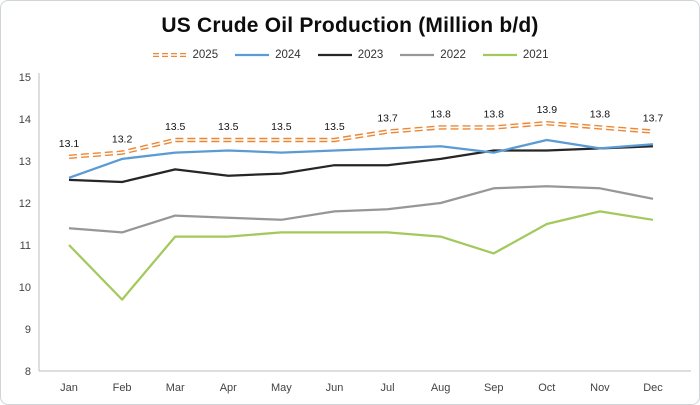  Describe the element at coordinates (25, 246) in the screenshot. I see `y-axis-tick-label: 11` at that location.